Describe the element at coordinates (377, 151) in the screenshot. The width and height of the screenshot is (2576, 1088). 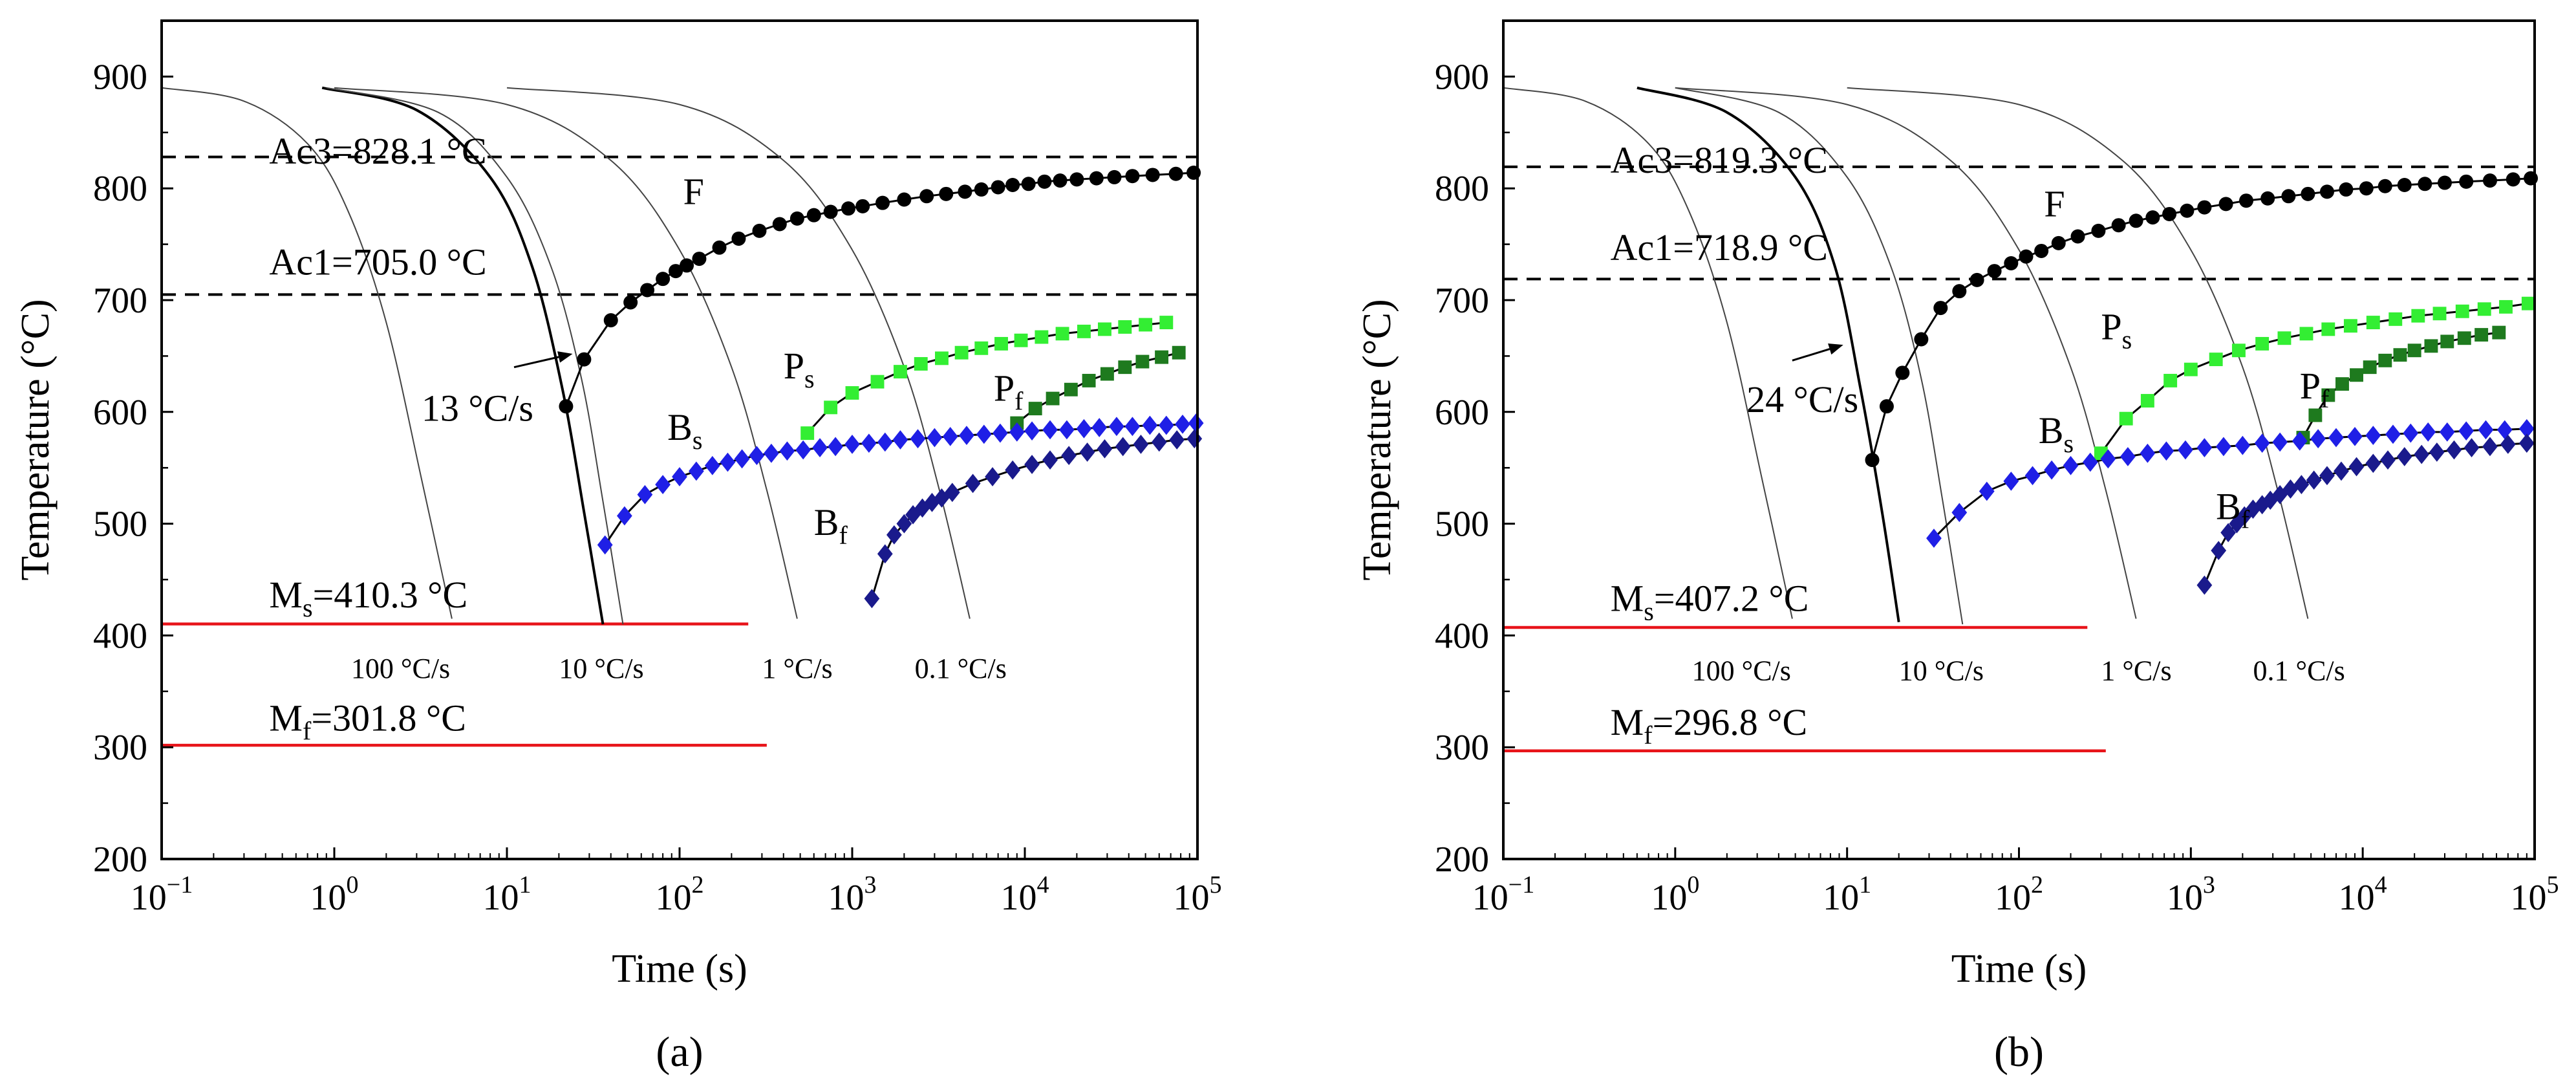
I see `ac3-label: Ac3=828.1 °C` at that location.